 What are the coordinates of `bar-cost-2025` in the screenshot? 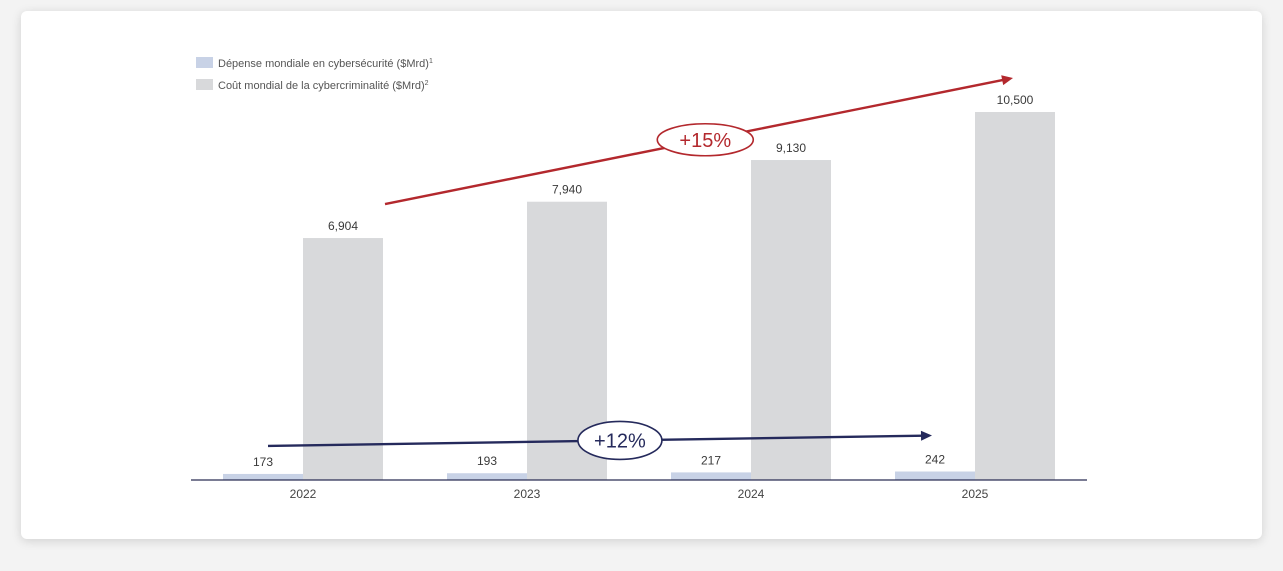 It's located at (1015, 296).